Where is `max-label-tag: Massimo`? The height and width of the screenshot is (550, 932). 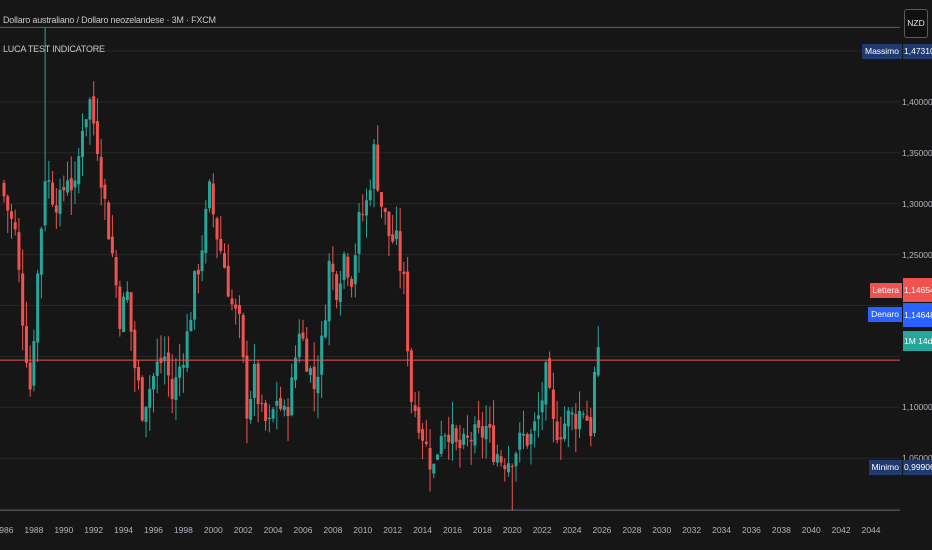
max-label-tag: Massimo is located at coordinates (881, 51).